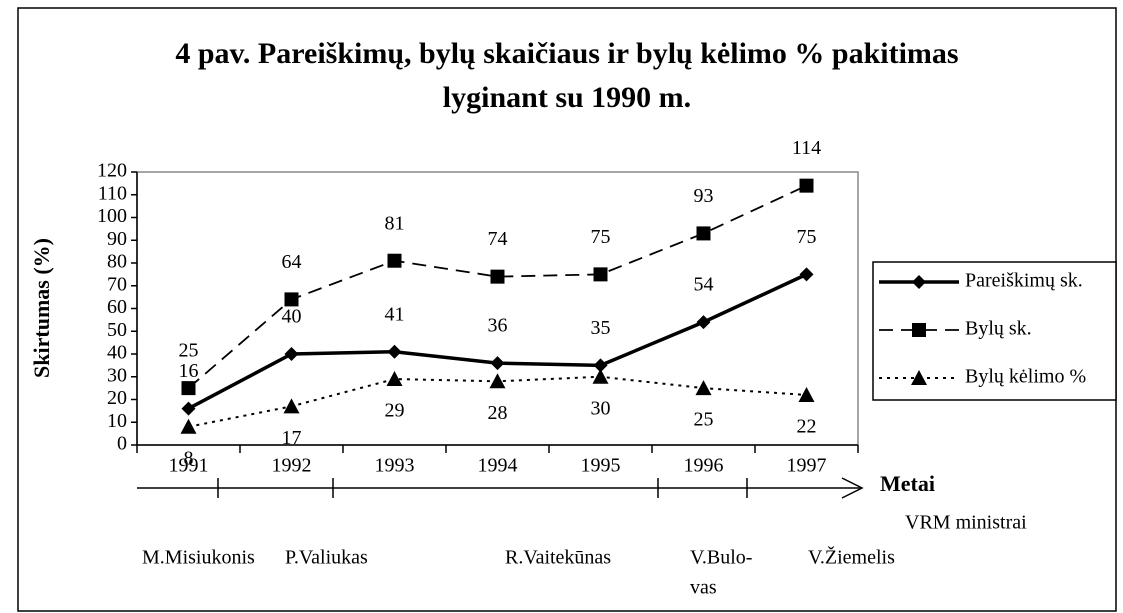 The height and width of the screenshot is (613, 1123). I want to click on minister-label: R.Vaitekūnas, so click(558, 558).